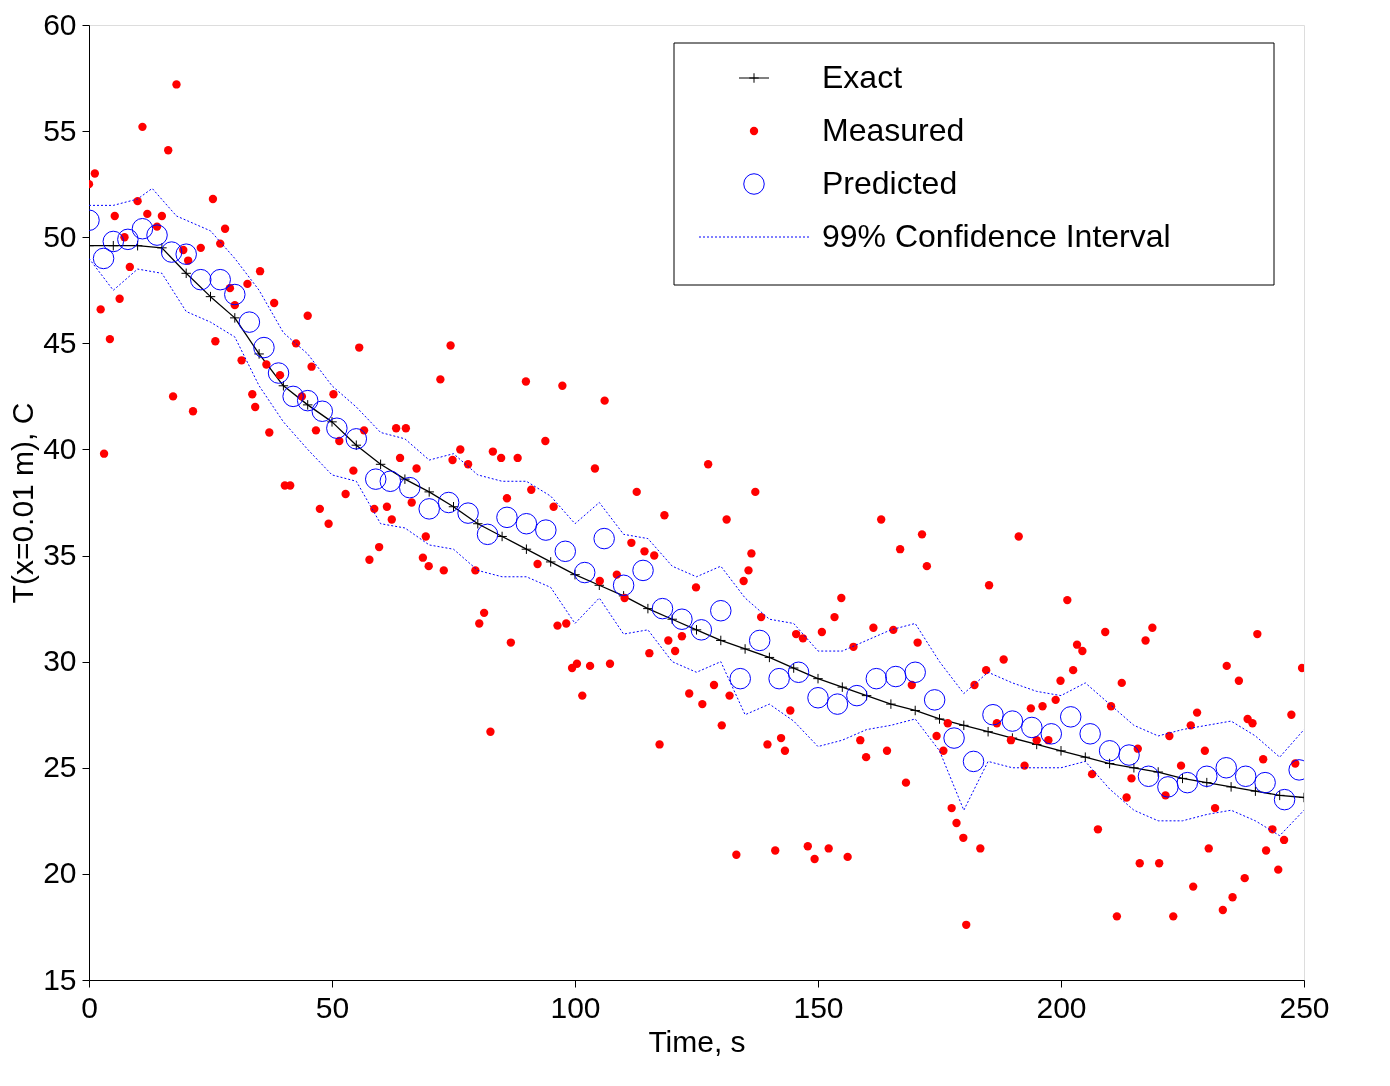 Image resolution: width=1390 pixels, height=1086 pixels. What do you see at coordinates (893, 130) in the screenshot?
I see `legend-label: Measured` at bounding box center [893, 130].